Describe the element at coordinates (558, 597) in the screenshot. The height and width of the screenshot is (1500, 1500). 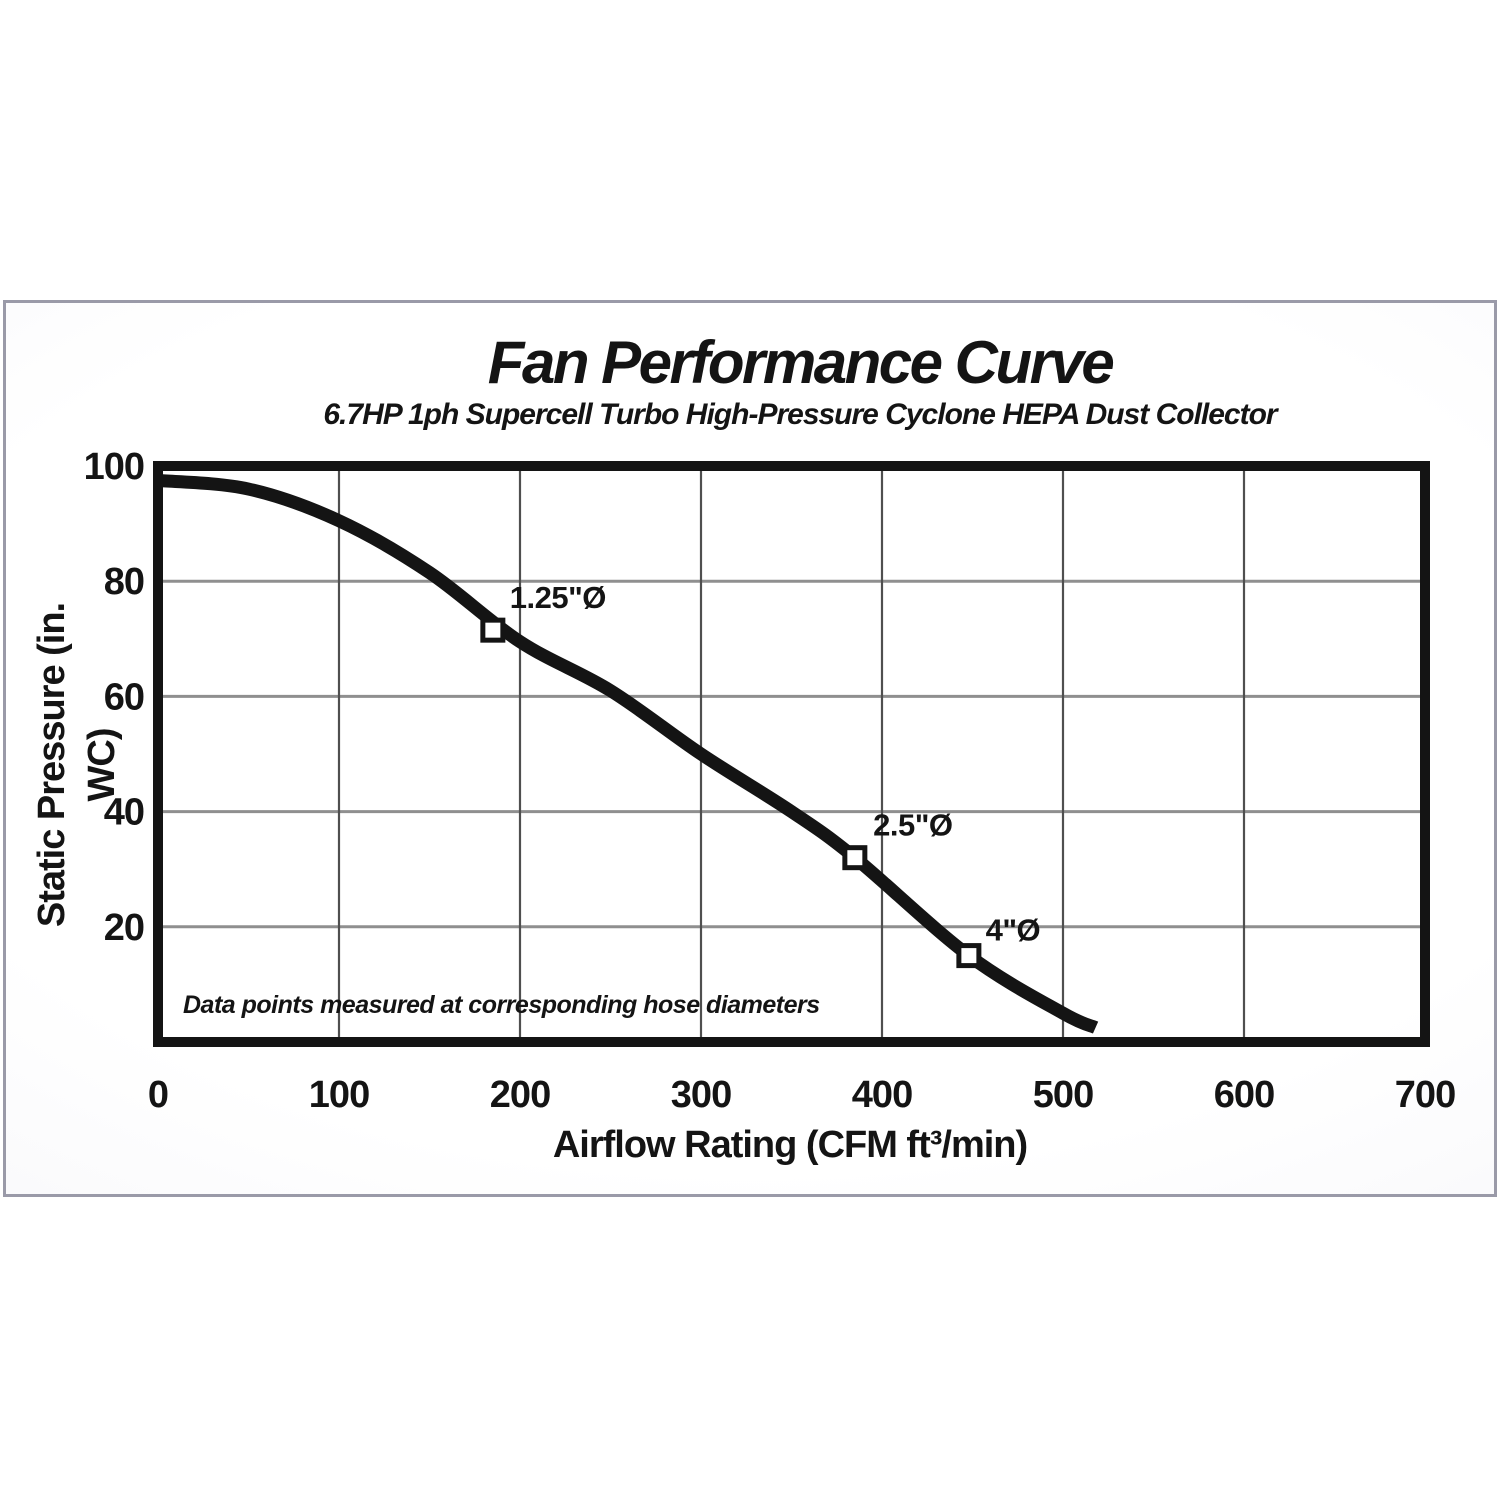
I see `data-point-label-0: 1.25"Ø` at that location.